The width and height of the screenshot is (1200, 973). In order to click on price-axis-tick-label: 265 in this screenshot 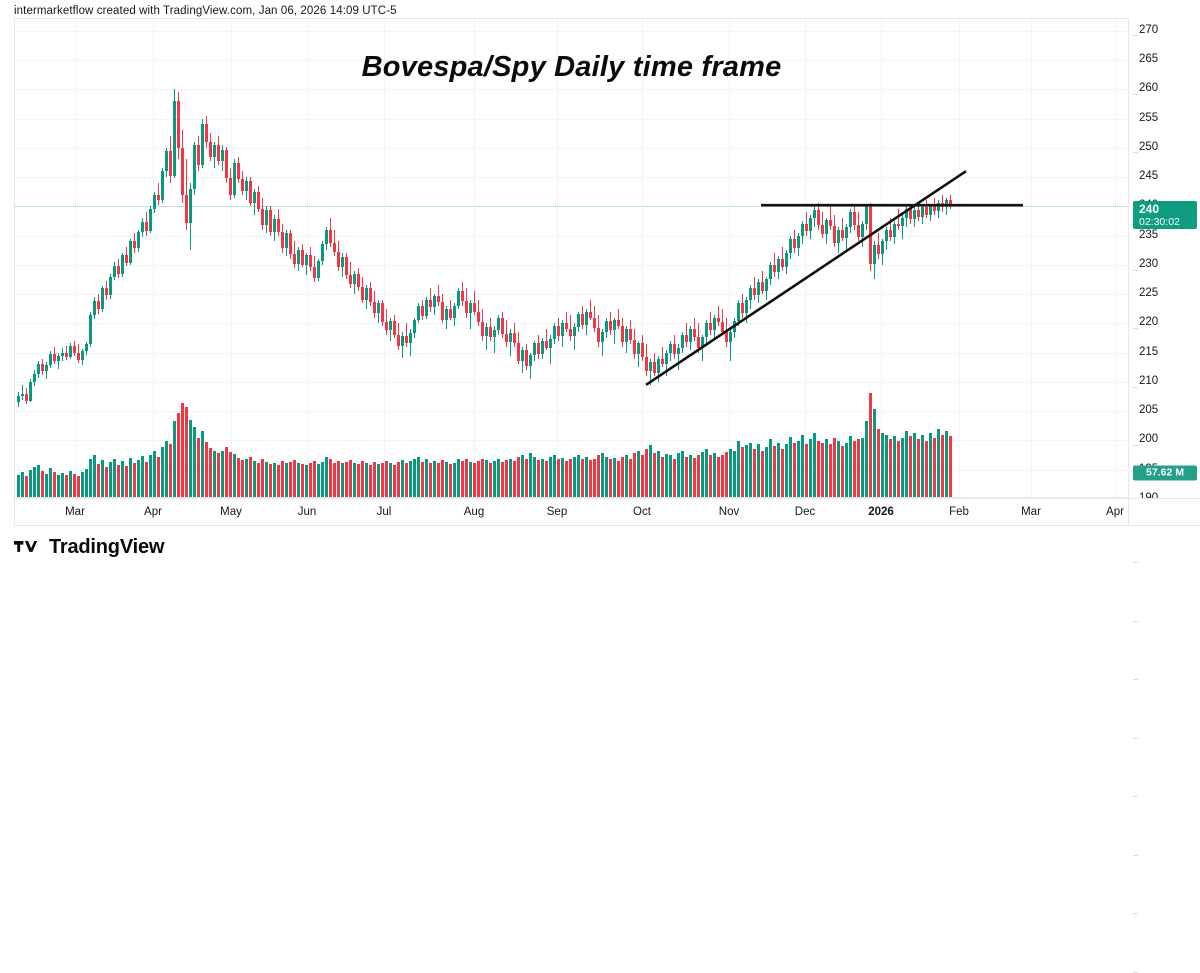, I will do `click(1145, 74)`.